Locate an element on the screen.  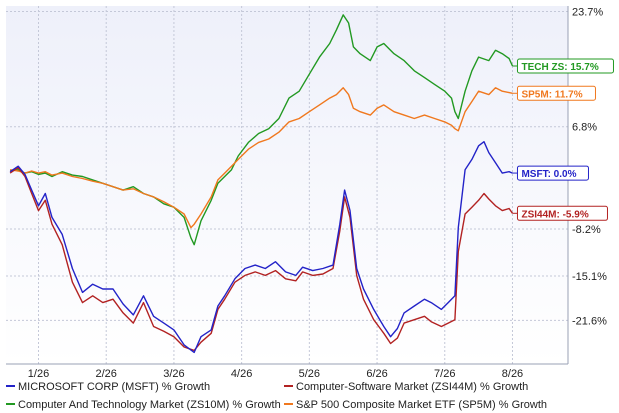
x-tick-label: 8/26 is located at coordinates (512, 374).